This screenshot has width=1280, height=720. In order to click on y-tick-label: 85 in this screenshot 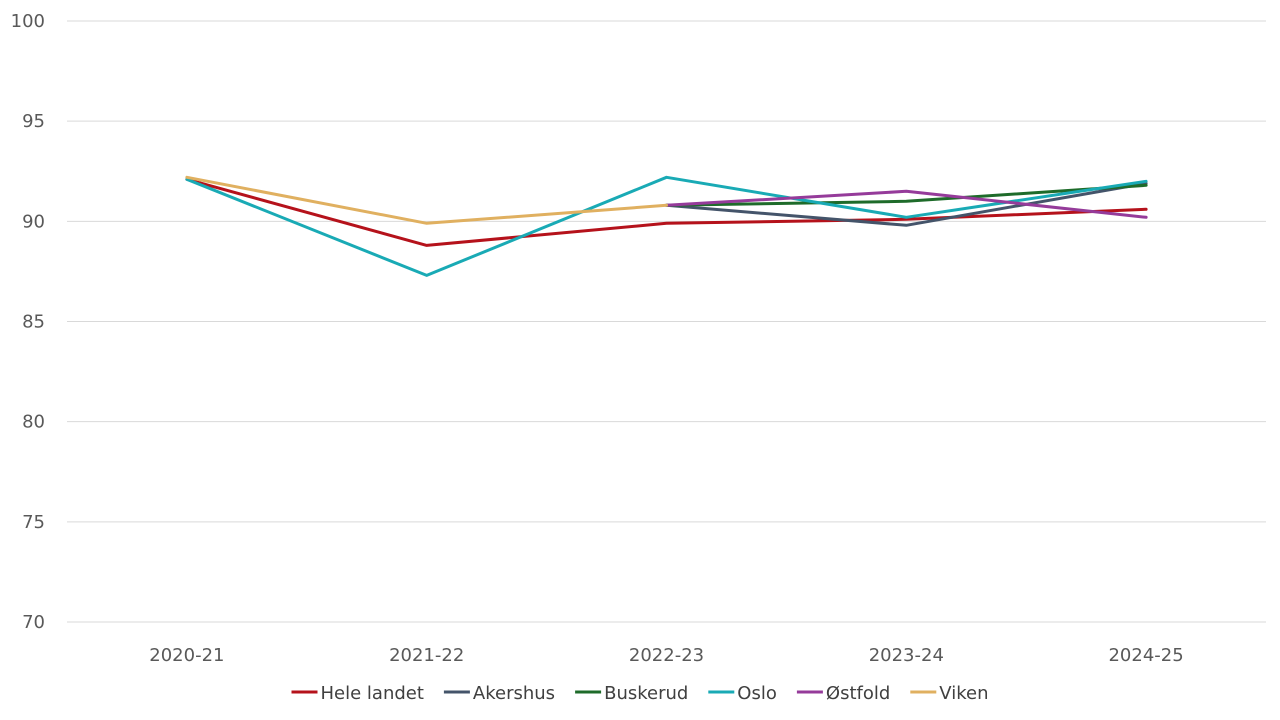, I will do `click(33, 322)`.